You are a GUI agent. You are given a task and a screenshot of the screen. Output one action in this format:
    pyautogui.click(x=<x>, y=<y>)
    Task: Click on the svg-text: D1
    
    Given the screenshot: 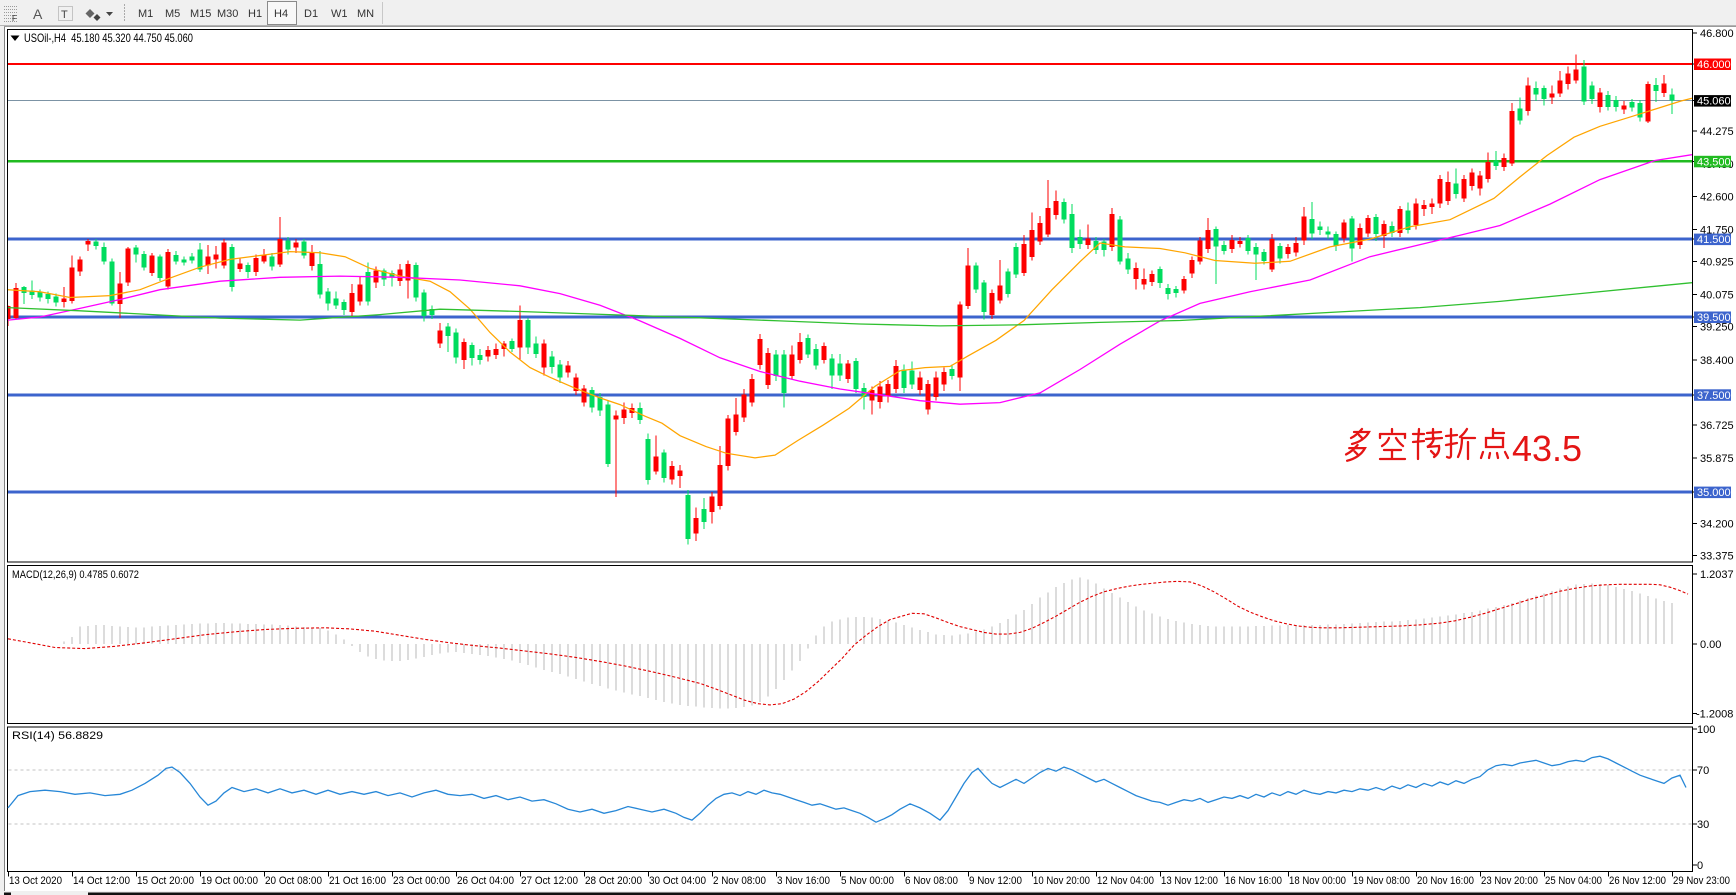 What is the action you would take?
    pyautogui.click(x=311, y=14)
    